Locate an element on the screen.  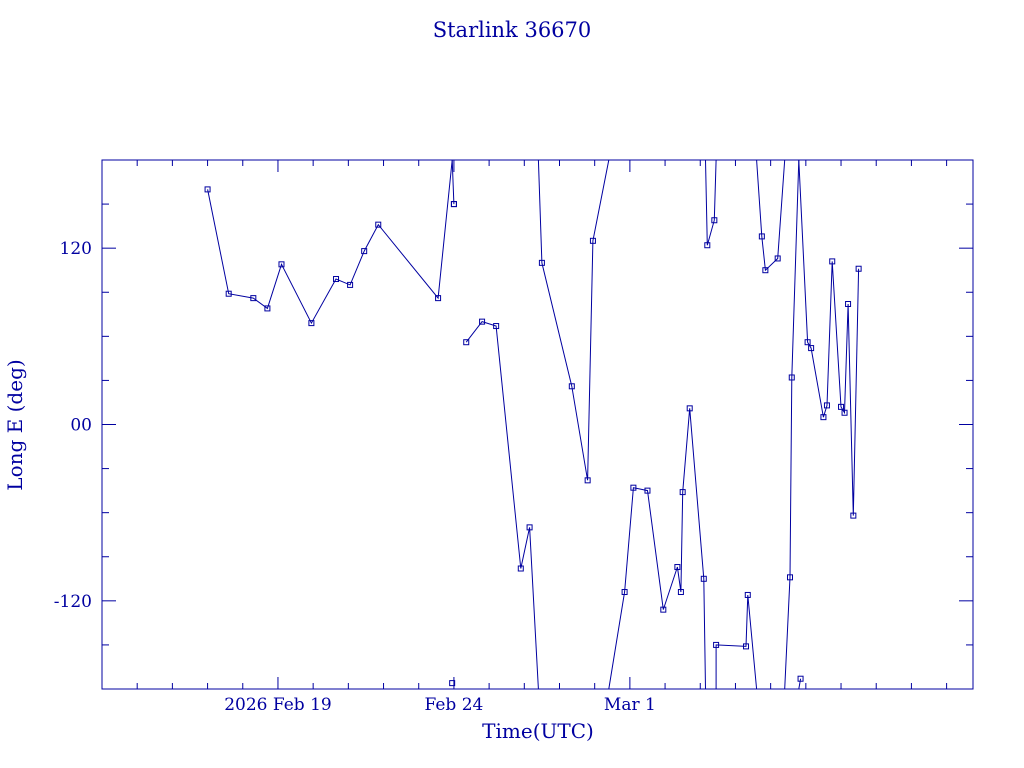
x-tick-label: Mar 1 is located at coordinates (630, 705).